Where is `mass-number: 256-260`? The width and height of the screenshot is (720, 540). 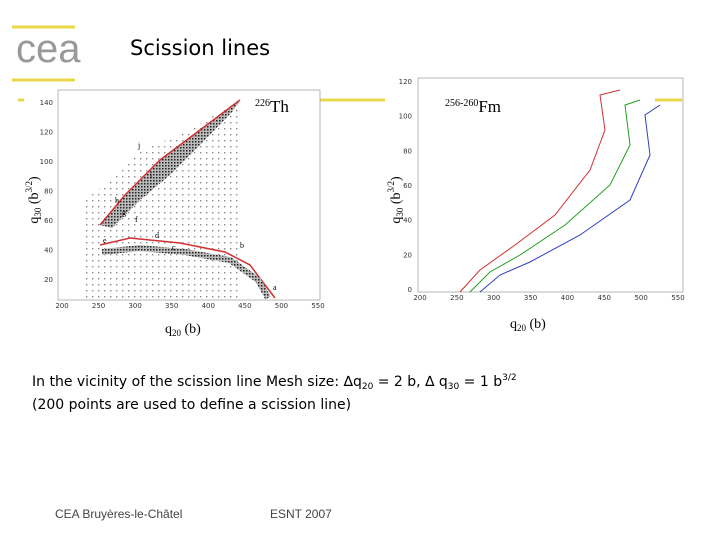
mass-number: 256-260 is located at coordinates (461, 103).